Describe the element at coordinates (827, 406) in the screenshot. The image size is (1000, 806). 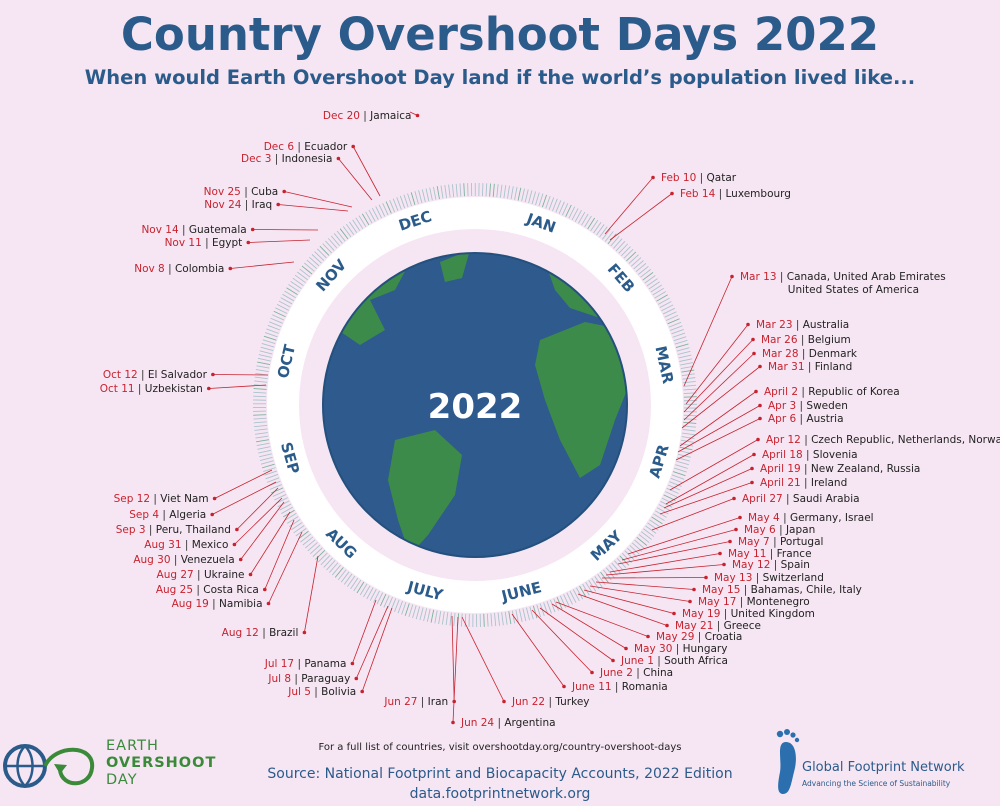
I see `country-name: Sweden` at that location.